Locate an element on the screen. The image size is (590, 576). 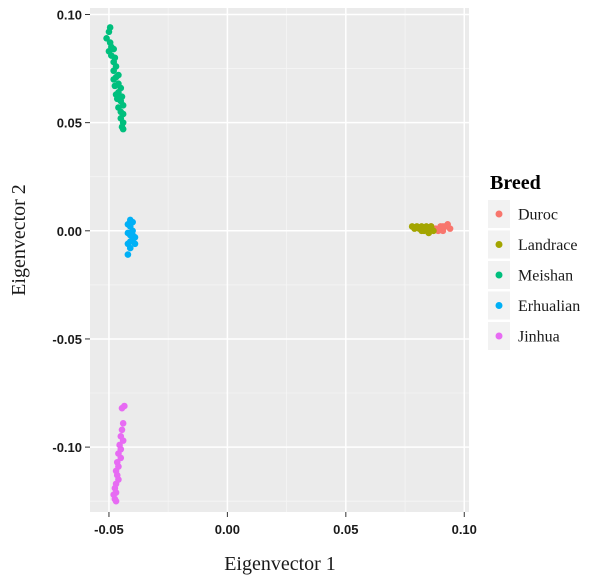
x-tick-label: 0.10 is located at coordinates (464, 529).